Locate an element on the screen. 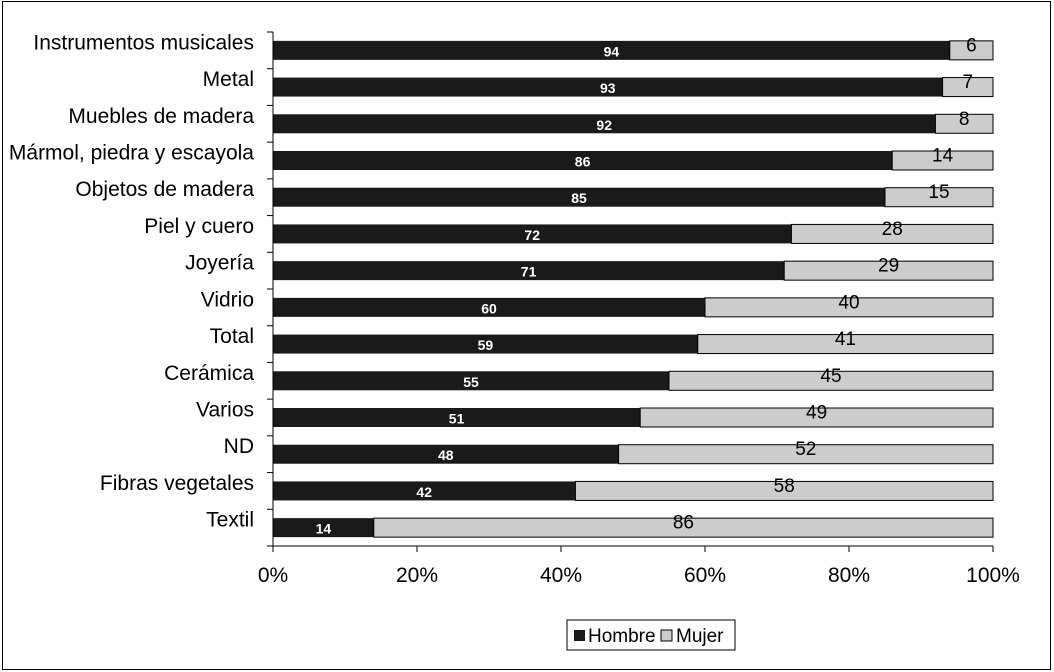 This screenshot has height=672, width=1054. data-label-mujer: 8 is located at coordinates (964, 119).